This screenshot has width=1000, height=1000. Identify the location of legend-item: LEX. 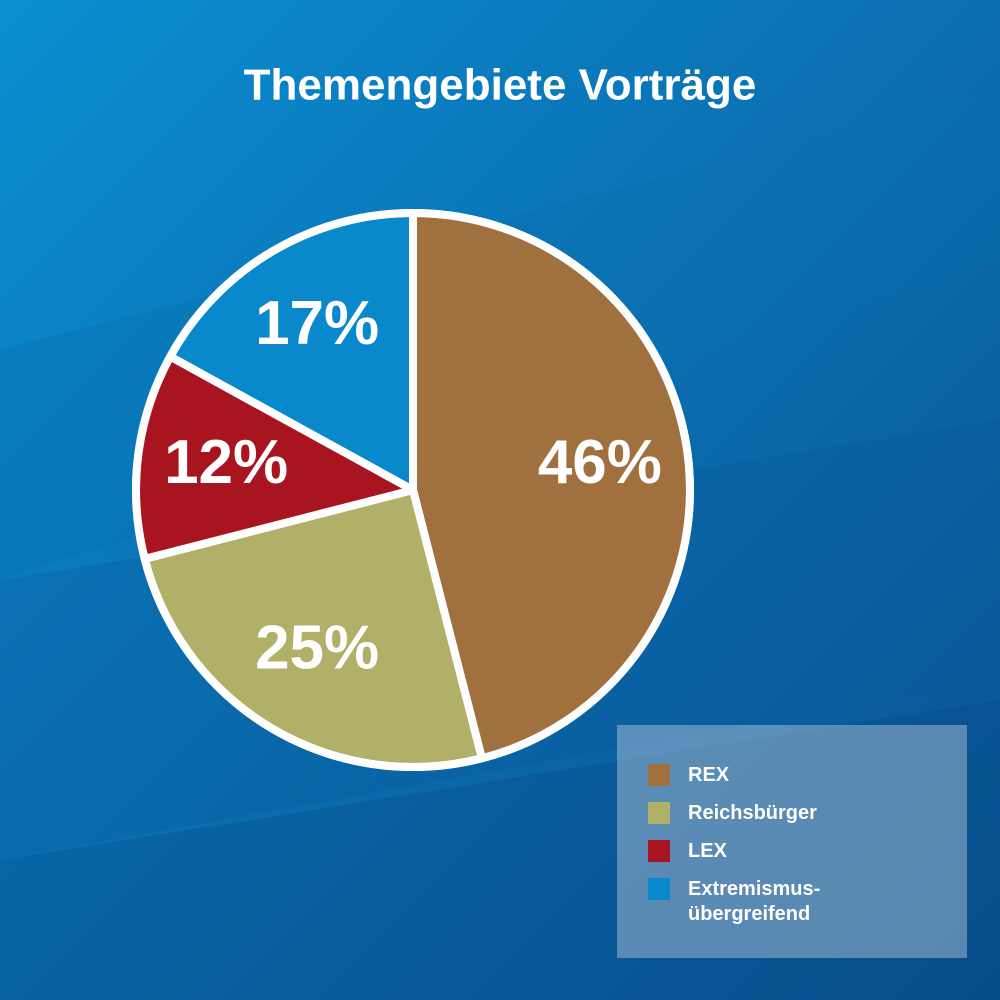
(807, 851).